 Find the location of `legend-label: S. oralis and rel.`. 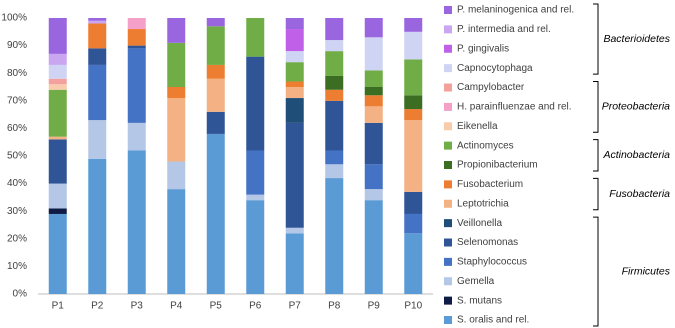

legend-label: S. oralis and rel. is located at coordinates (493, 320).